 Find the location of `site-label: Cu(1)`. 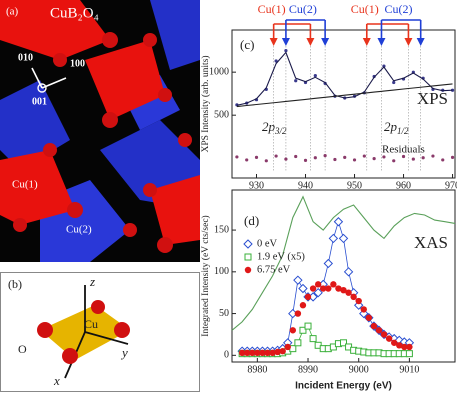

site-label: Cu(1) is located at coordinates (25, 185).